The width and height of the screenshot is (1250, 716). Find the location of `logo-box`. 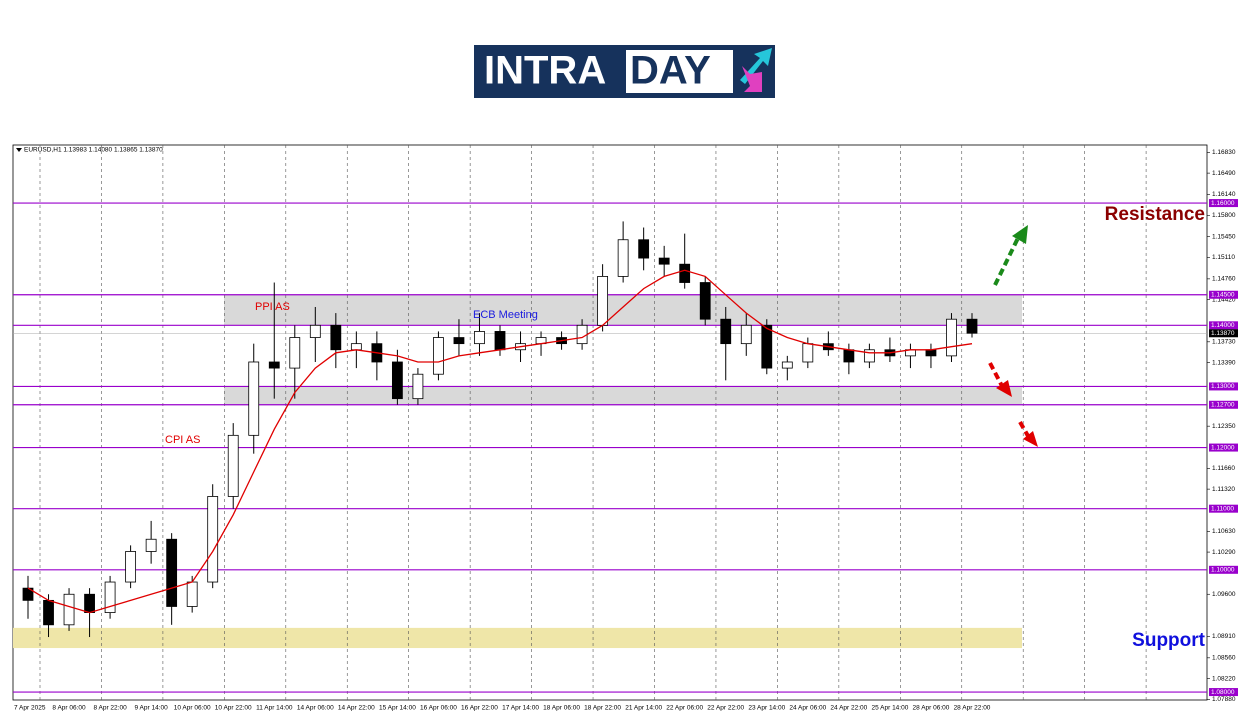

logo-box is located at coordinates (679, 71).